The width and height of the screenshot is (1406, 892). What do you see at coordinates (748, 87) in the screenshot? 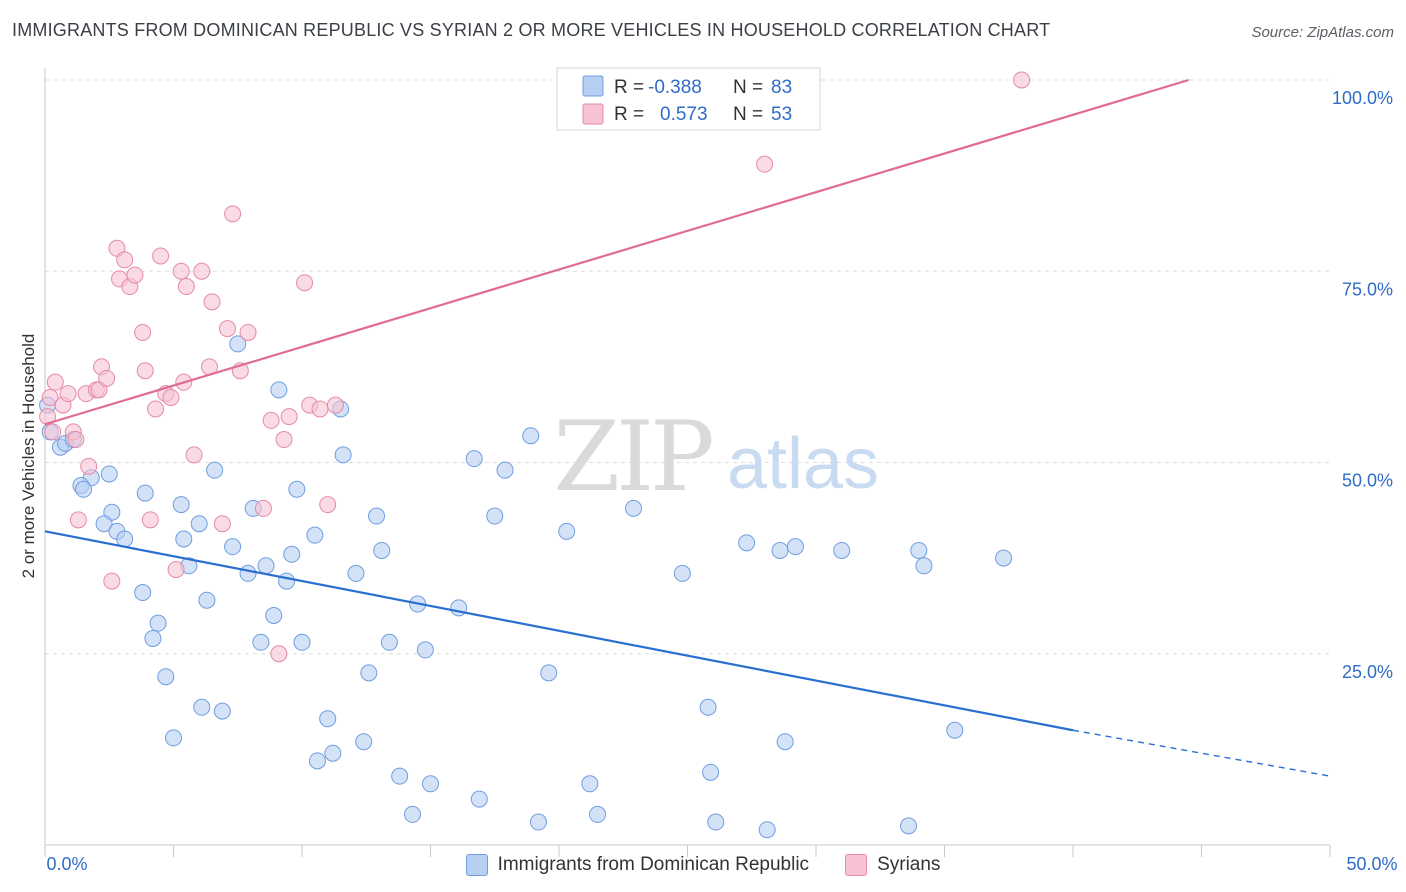
I see `stats-legend-blue-n-label: N =` at bounding box center [748, 87].